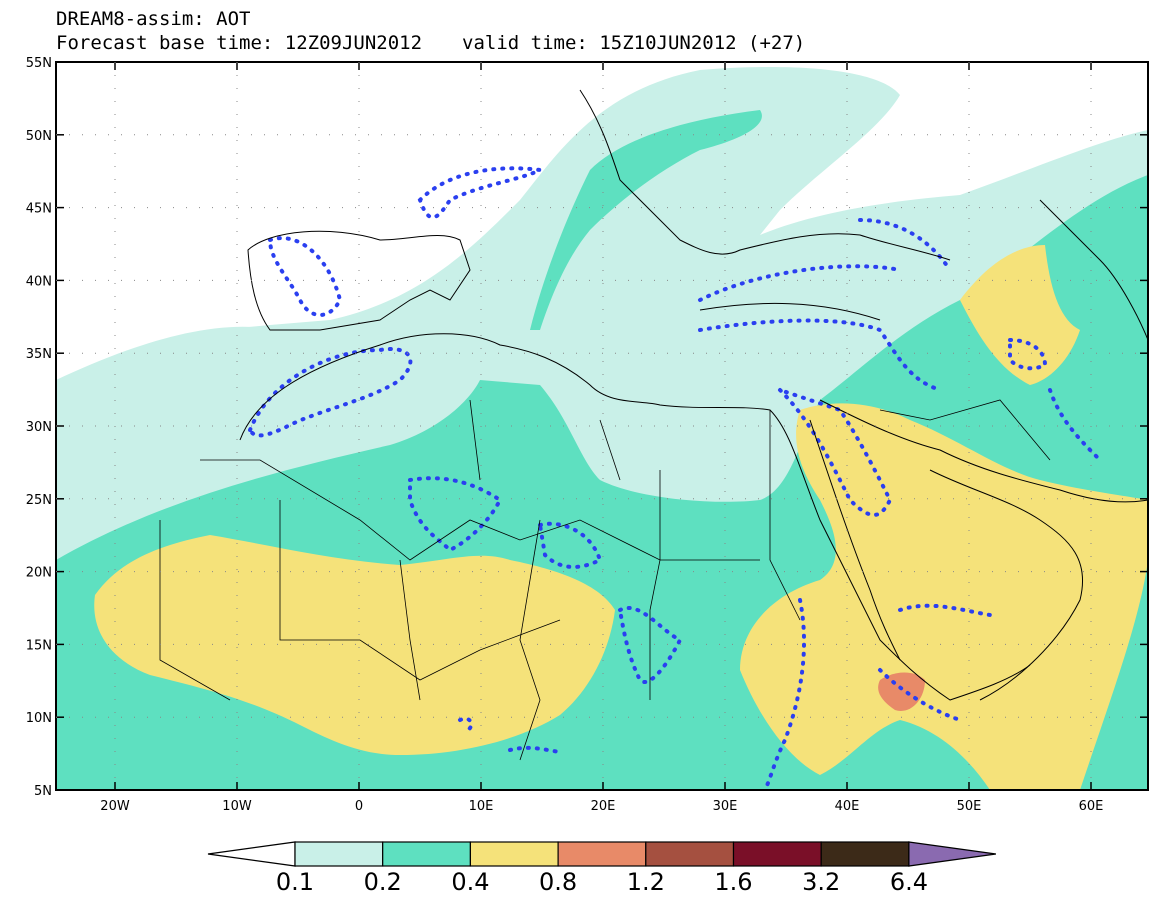  I want to click on lat-label: 55N, so click(39, 63).